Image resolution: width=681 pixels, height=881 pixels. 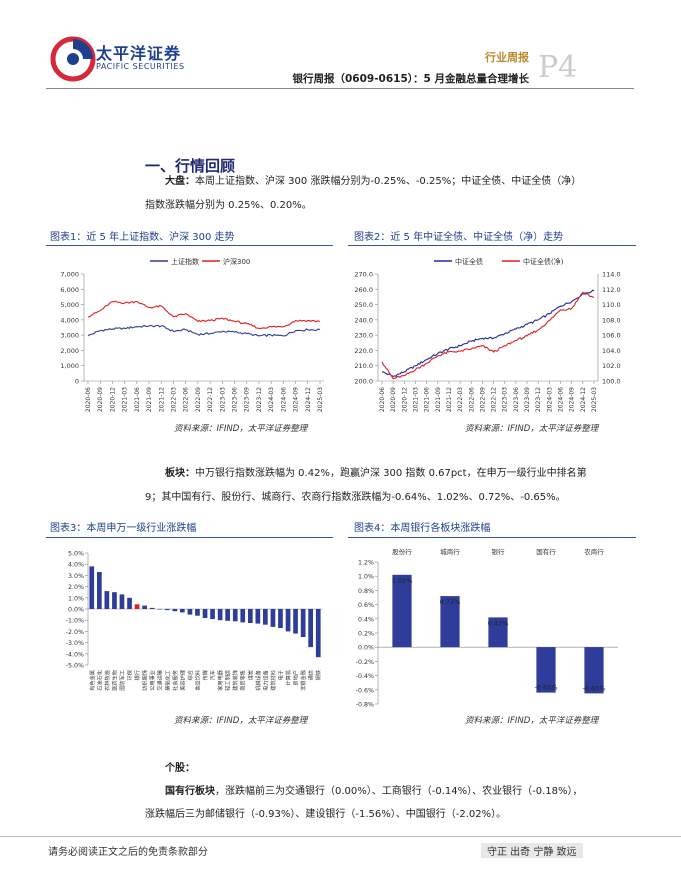 I want to click on x-tick-label: 2023-03, so click(x=222, y=399).